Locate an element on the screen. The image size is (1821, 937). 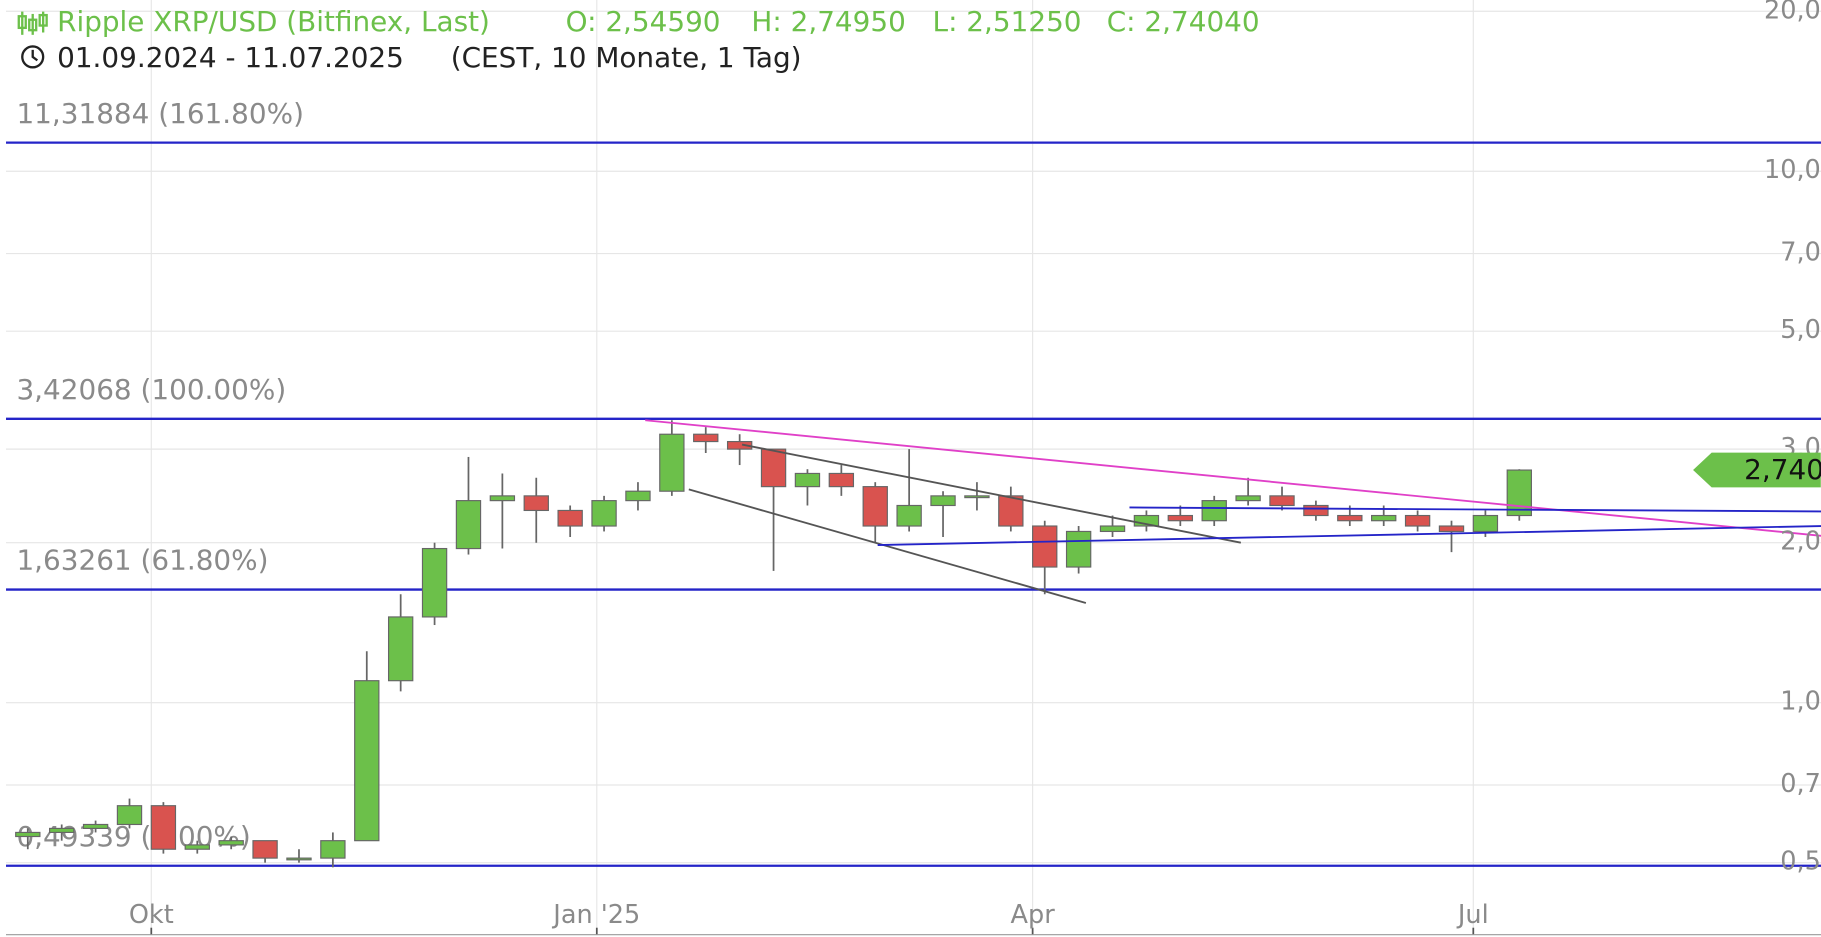
fib-label: 3,42068 (100.00%) is located at coordinates (151, 389).